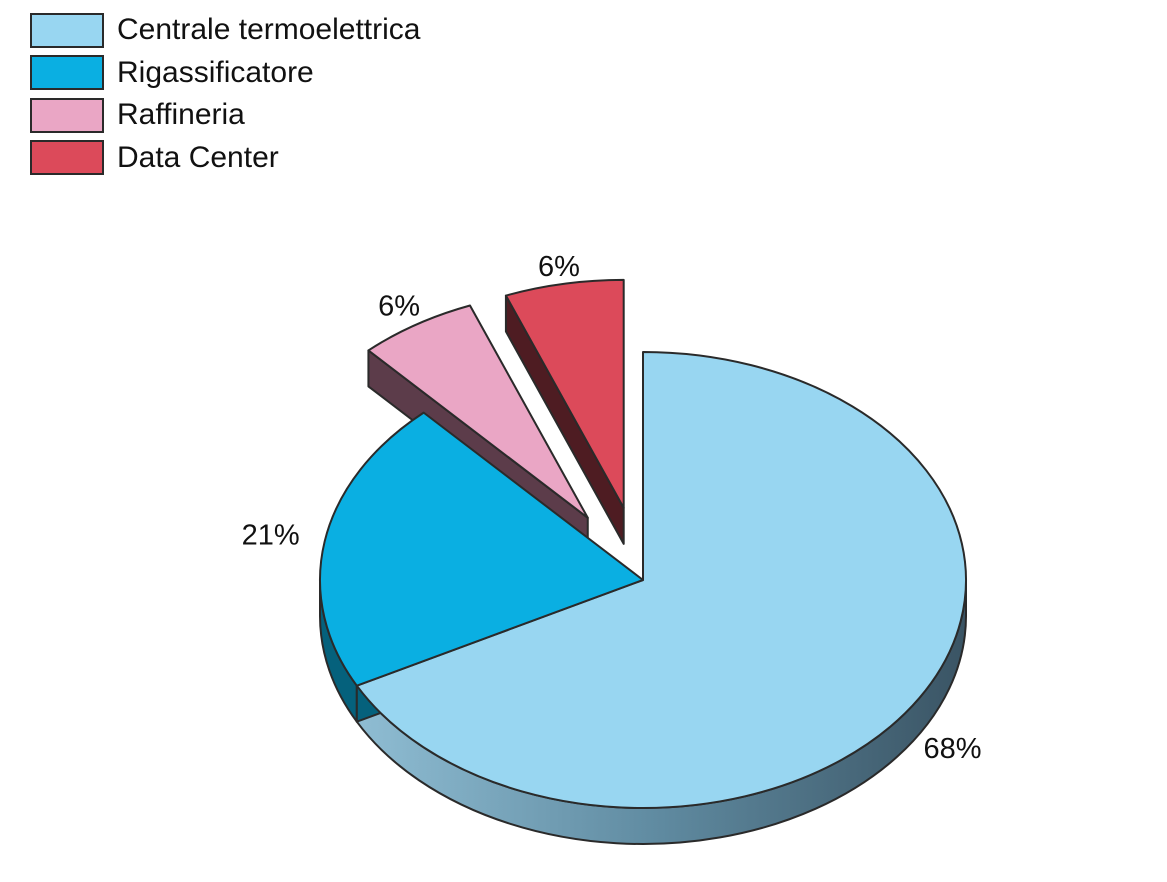  I want to click on legend-item-data-center: Data Center, so click(225, 158).